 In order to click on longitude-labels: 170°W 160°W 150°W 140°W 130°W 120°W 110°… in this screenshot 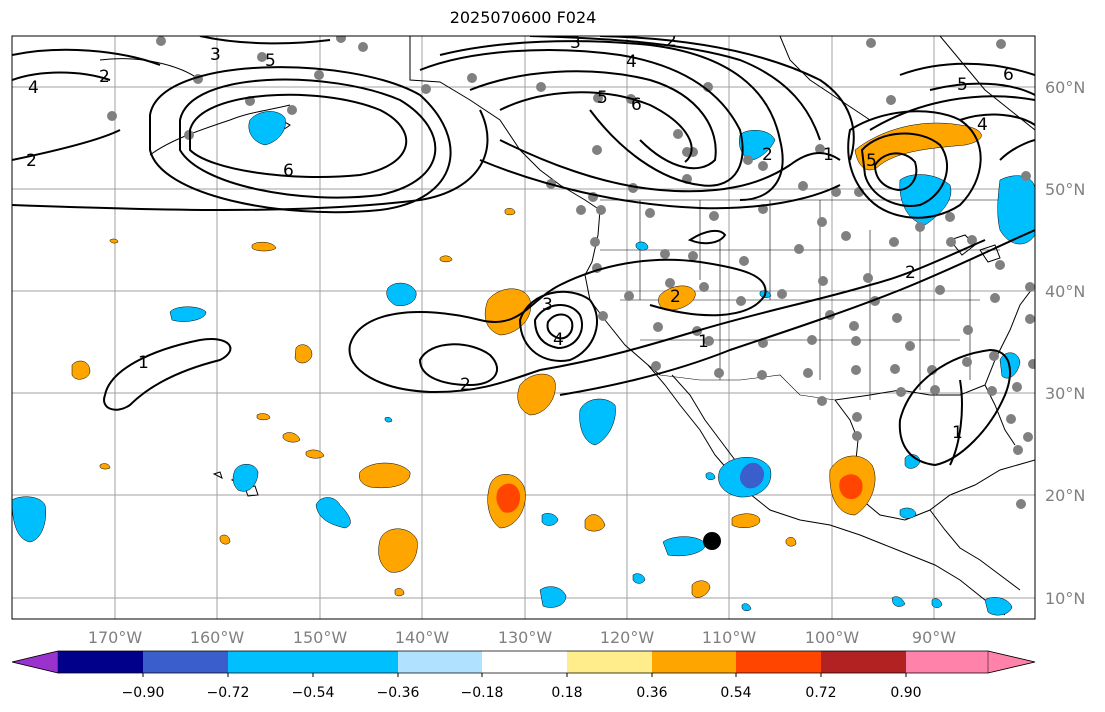, I will do `click(522, 637)`.